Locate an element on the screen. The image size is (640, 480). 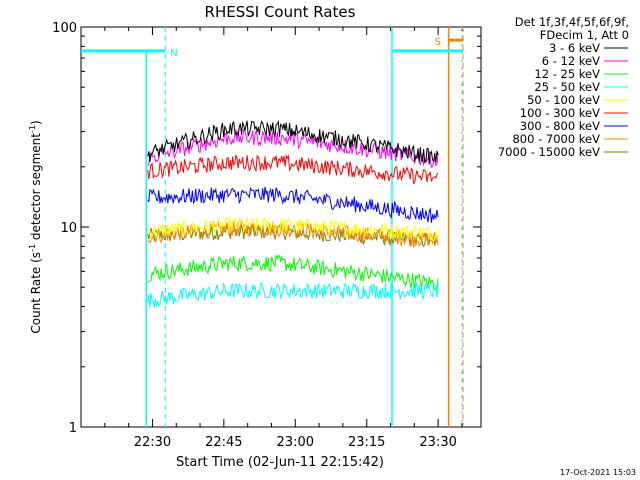
legend-label-3: 25 - 50 keV is located at coordinates (567, 87).